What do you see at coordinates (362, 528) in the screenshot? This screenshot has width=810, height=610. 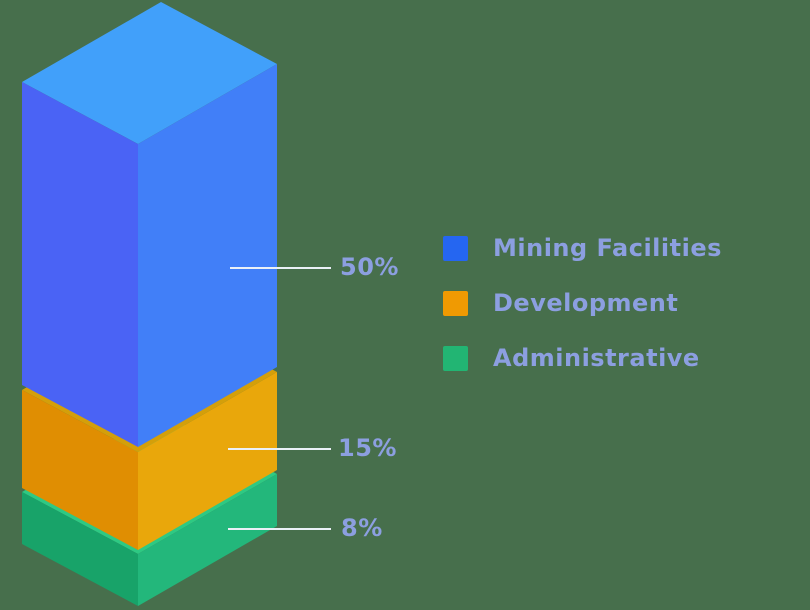 I see `value-label-administrative: 8%` at bounding box center [362, 528].